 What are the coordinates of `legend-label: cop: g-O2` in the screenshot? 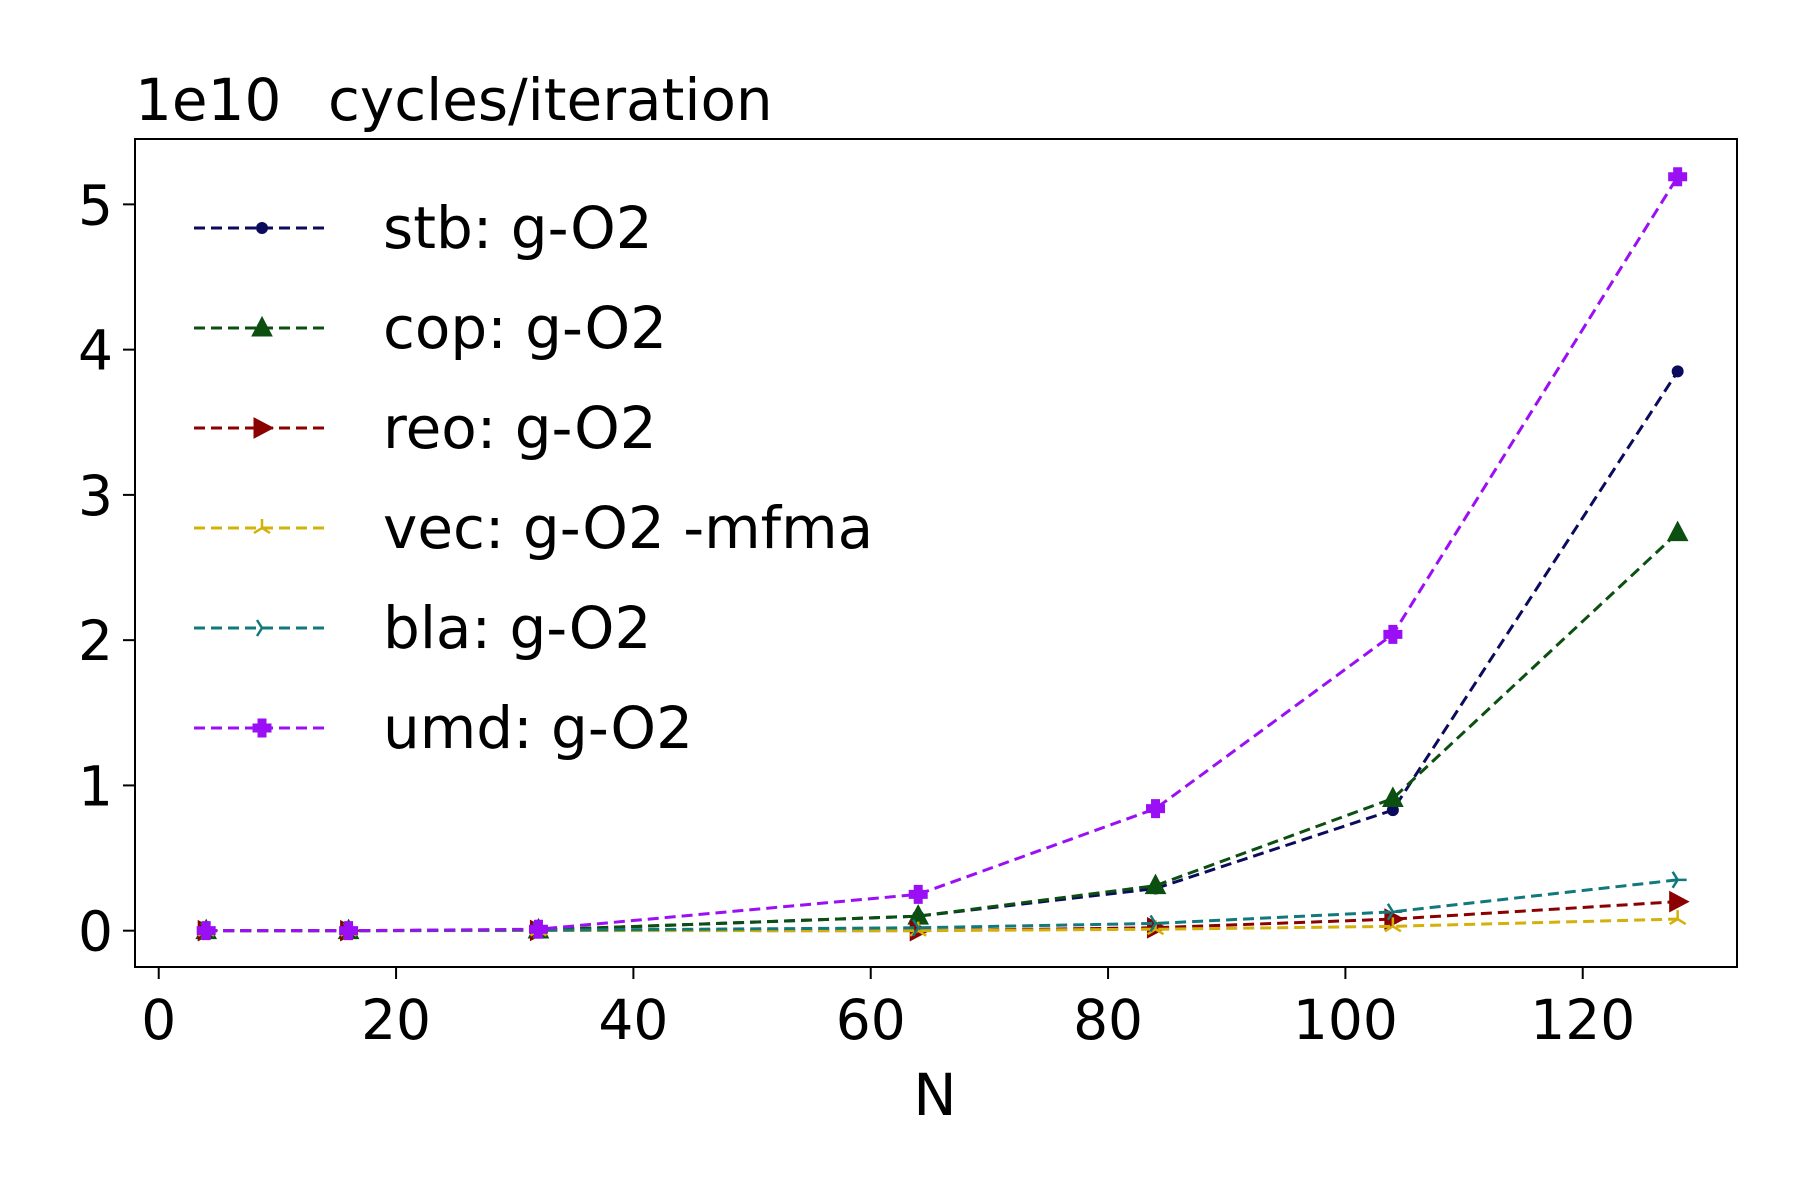 It's located at (525, 328).